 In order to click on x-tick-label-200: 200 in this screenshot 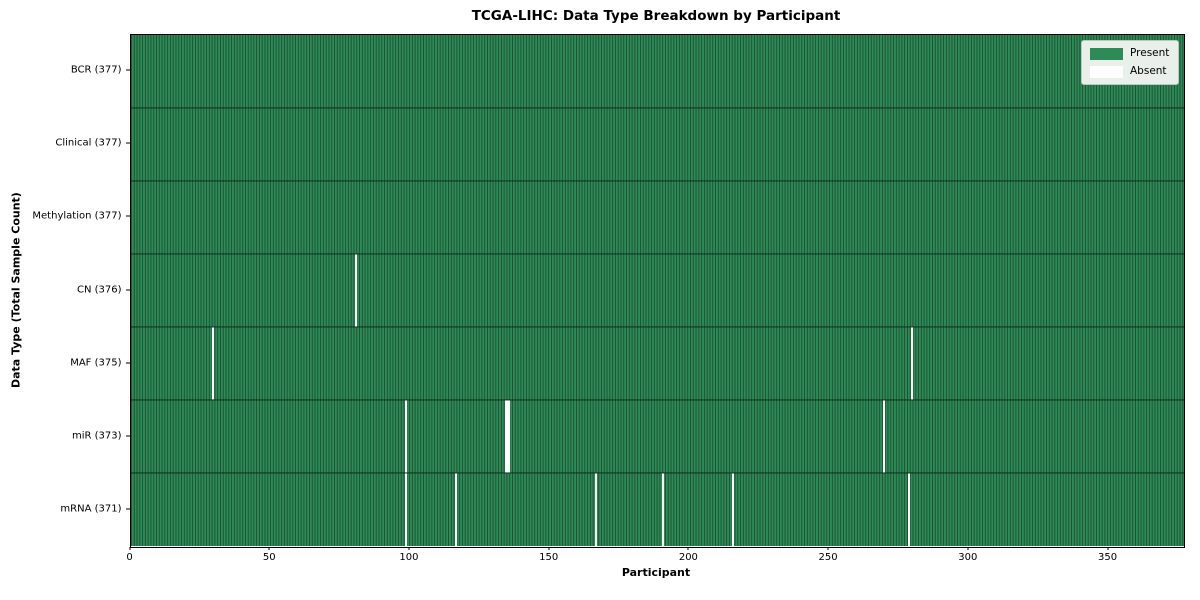, I will do `click(688, 557)`.